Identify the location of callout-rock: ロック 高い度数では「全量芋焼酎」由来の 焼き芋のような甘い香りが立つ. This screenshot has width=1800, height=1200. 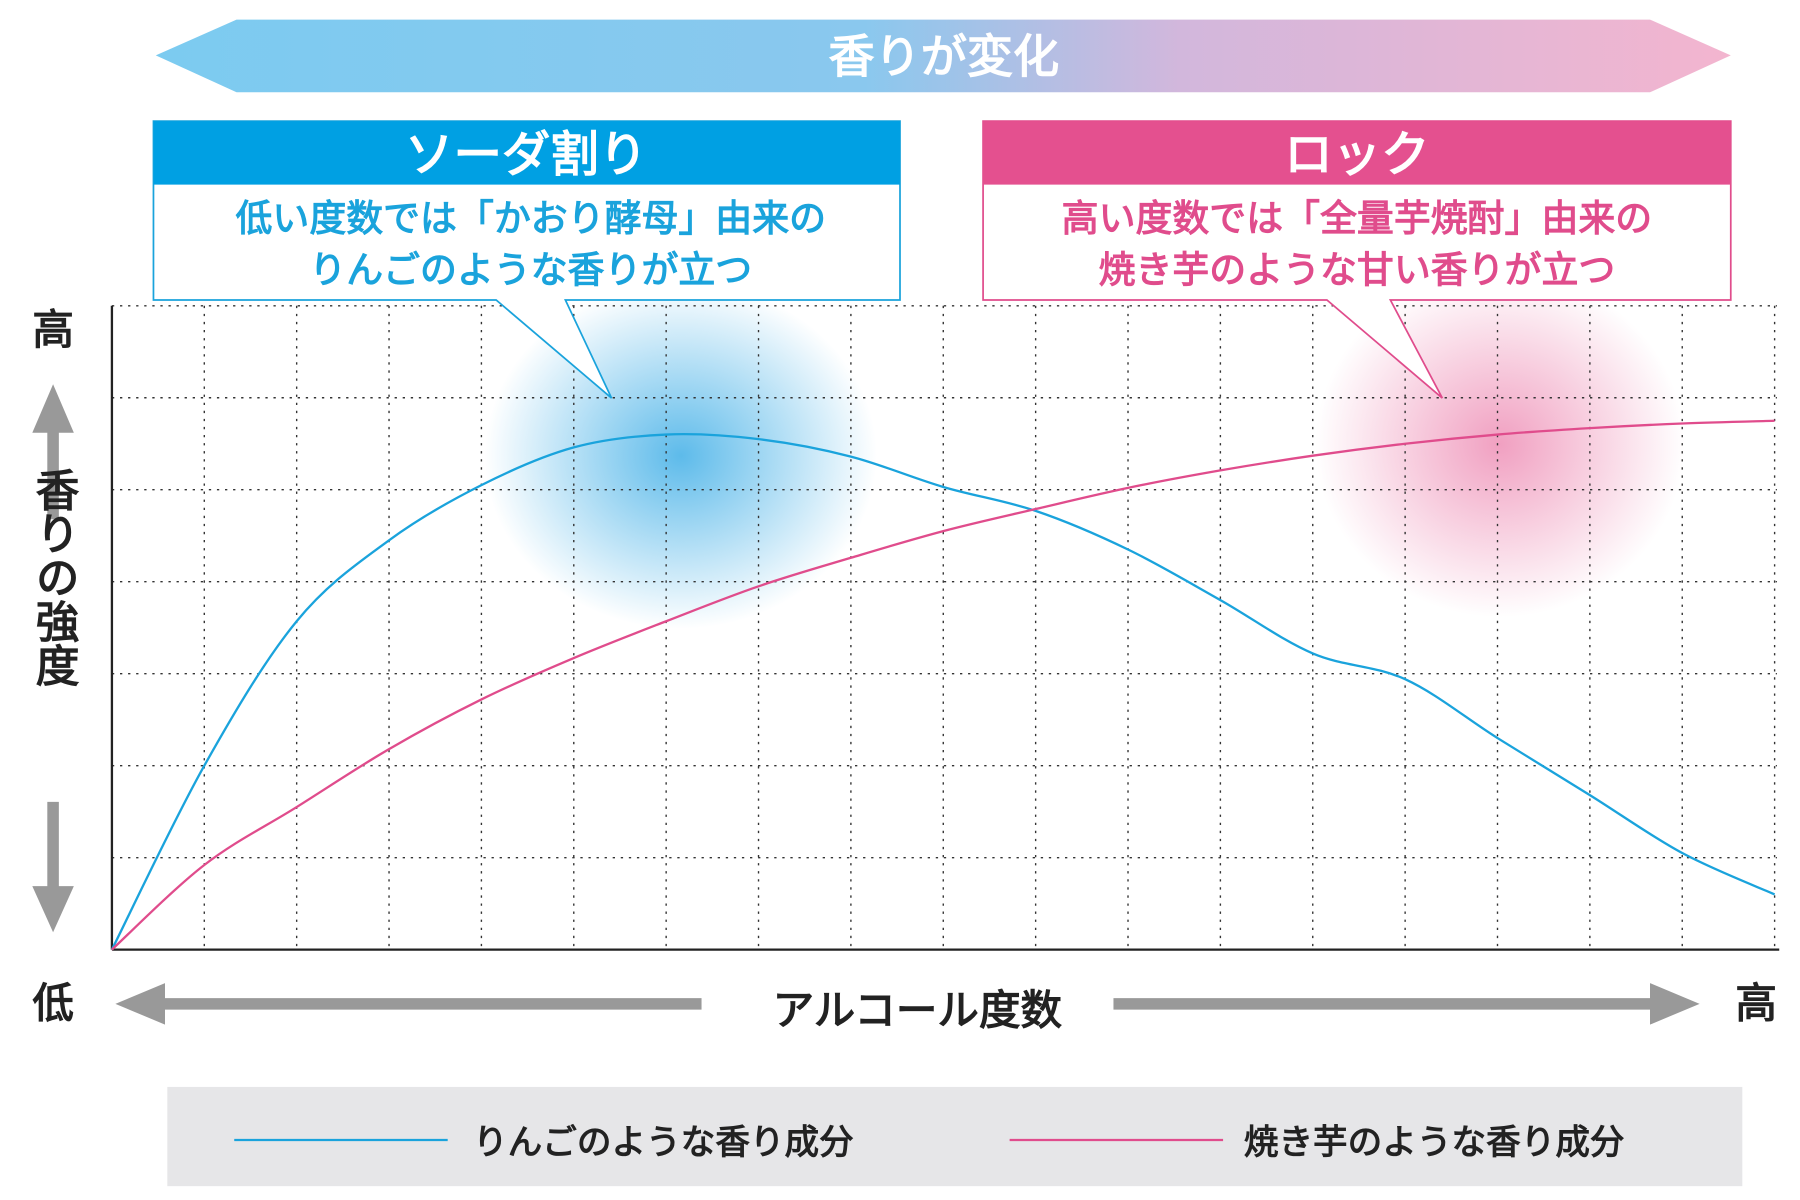
(1357, 259).